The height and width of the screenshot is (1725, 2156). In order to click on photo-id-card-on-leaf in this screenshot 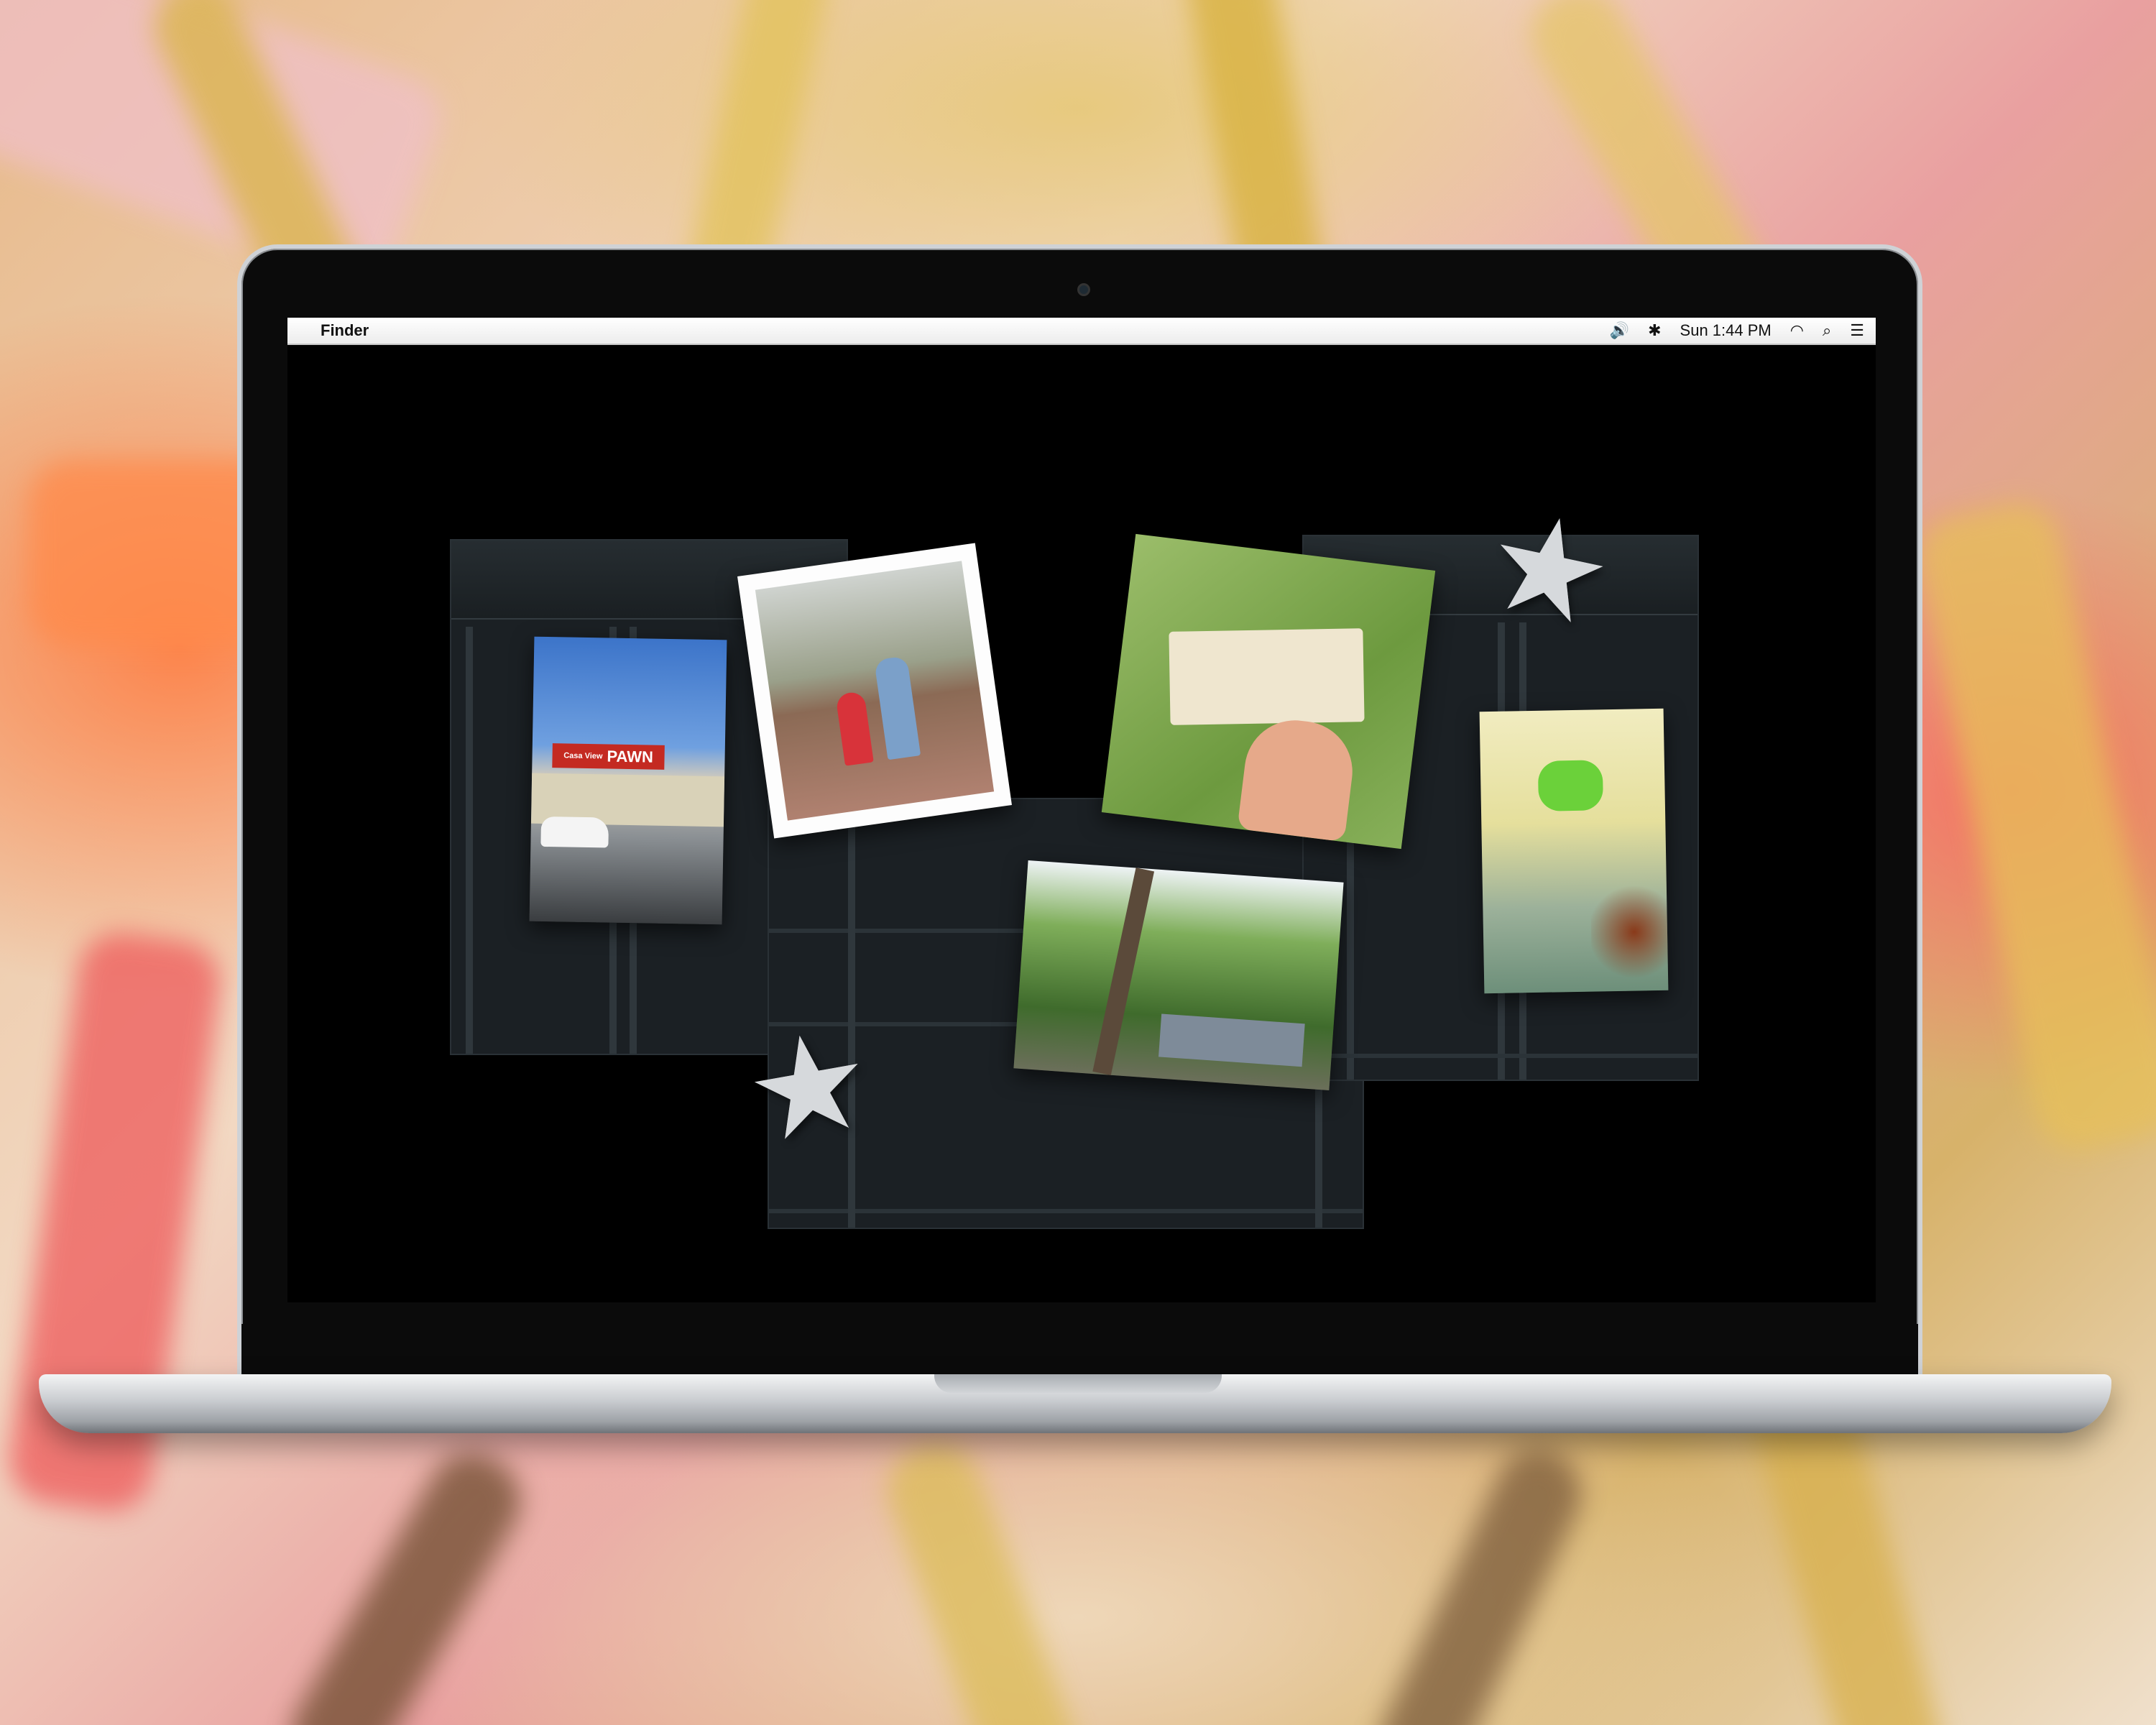, I will do `click(1269, 691)`.